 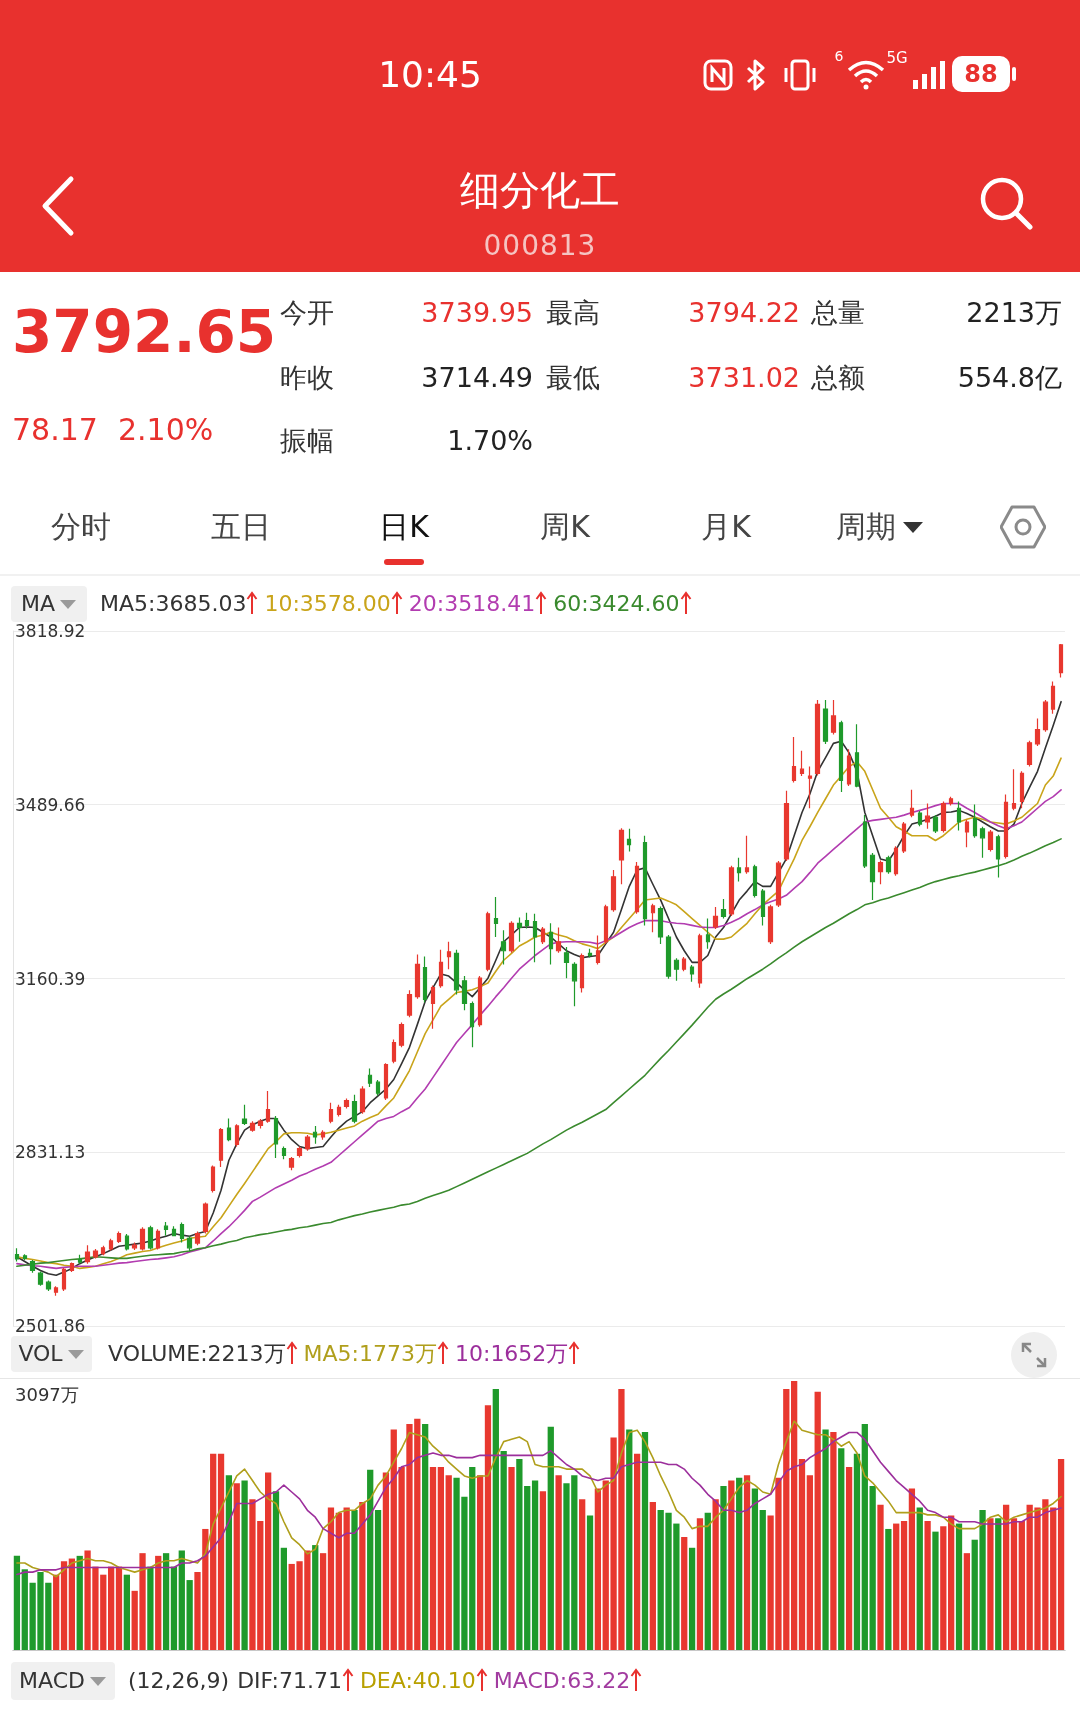 What do you see at coordinates (897, 58) in the screenshot?
I see `text: 5G` at bounding box center [897, 58].